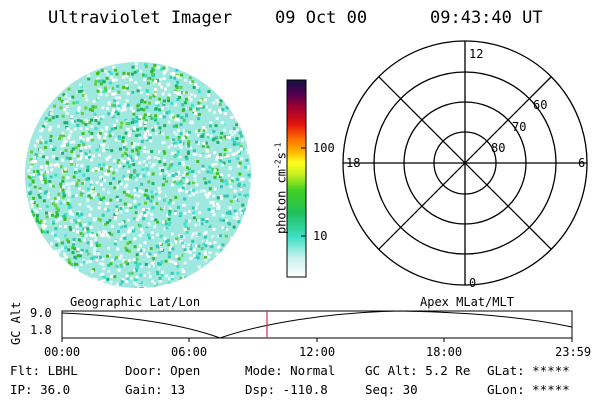  What do you see at coordinates (573, 352) in the screenshot?
I see `orbit-time-tick-4: 23:59` at bounding box center [573, 352].